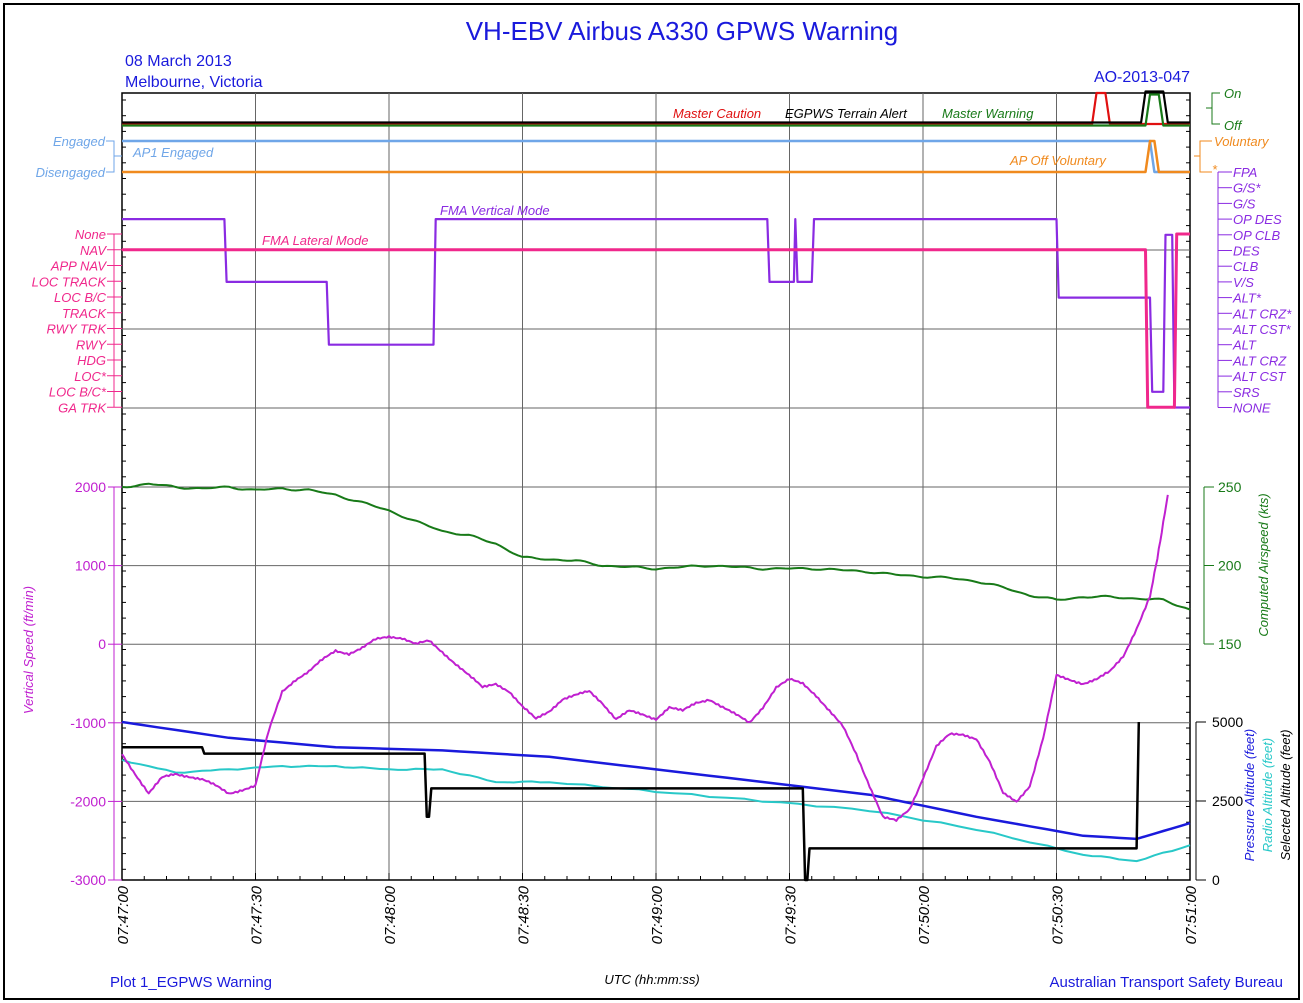 Image resolution: width=1303 pixels, height=1003 pixels. I want to click on ap1-state-disengaged: Disengaged, so click(71, 172).